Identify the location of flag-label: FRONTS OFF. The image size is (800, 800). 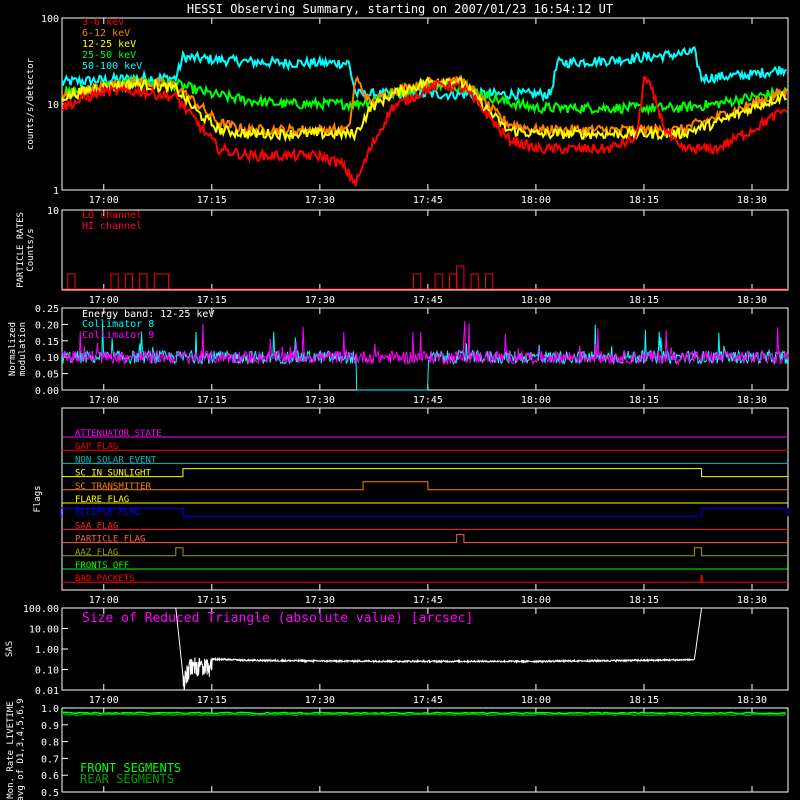
(102, 566).